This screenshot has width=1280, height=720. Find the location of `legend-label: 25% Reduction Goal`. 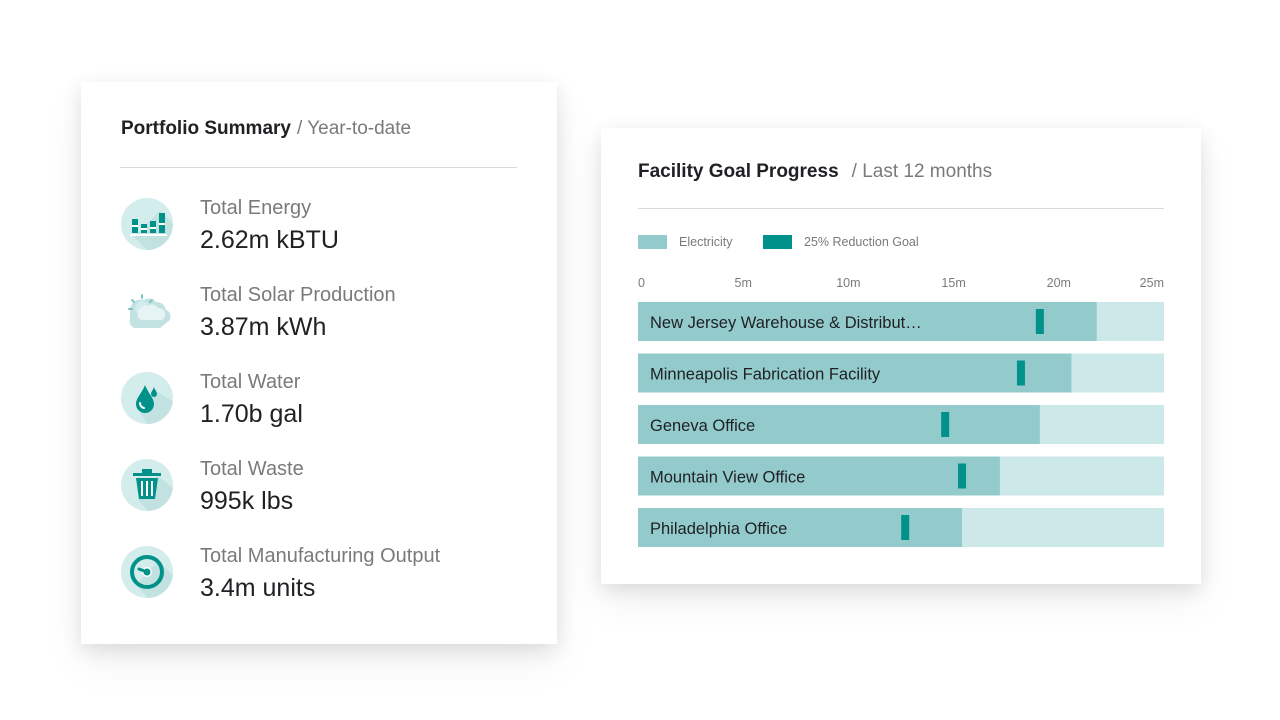

legend-label: 25% Reduction Goal is located at coordinates (861, 242).